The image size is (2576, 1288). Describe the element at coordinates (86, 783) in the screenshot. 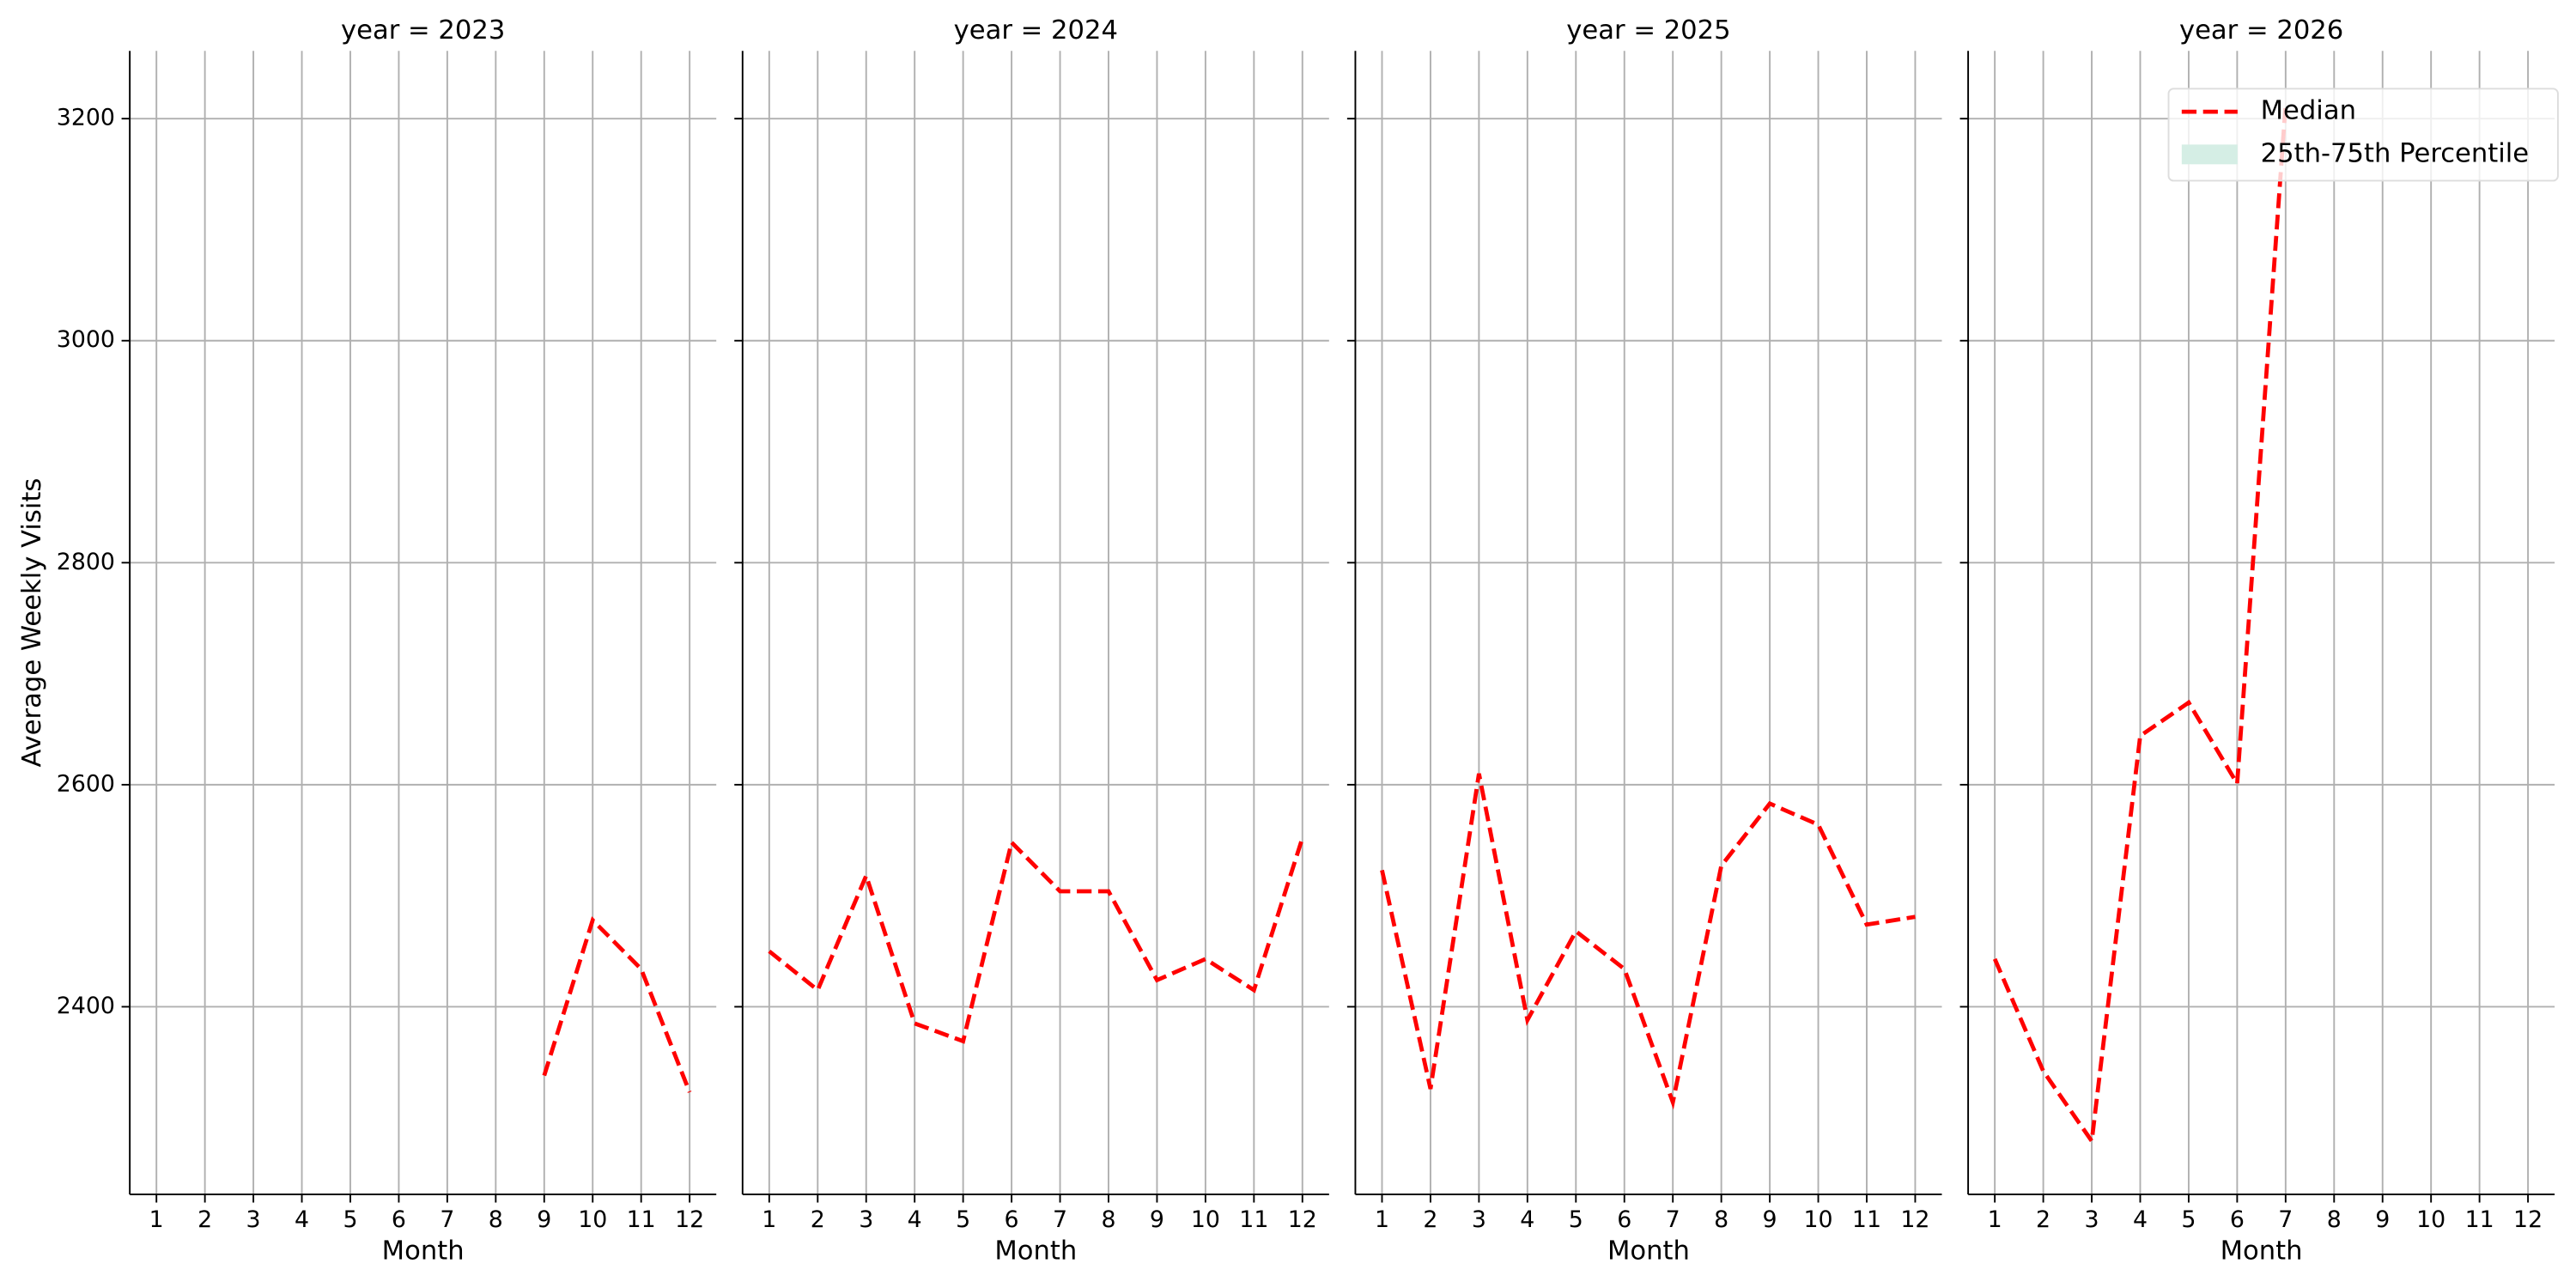

I see `y-tick-label: 2600` at that location.